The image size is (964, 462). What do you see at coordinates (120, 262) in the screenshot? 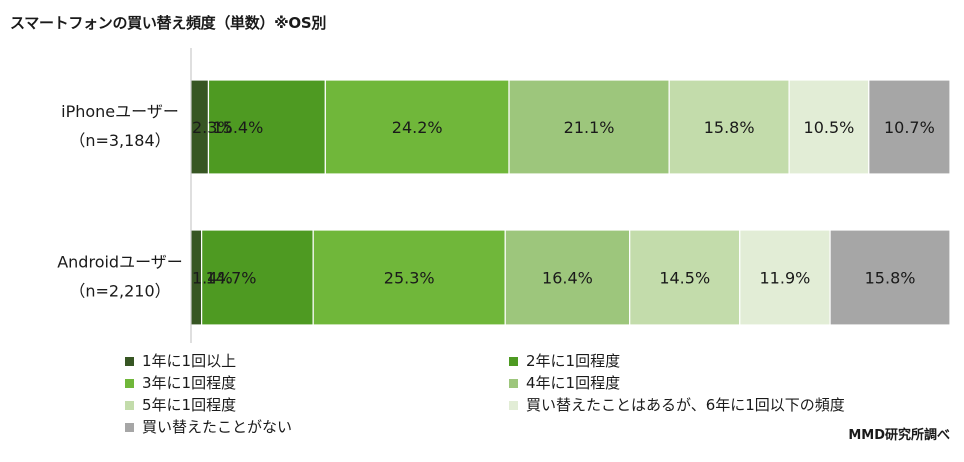
I see `category-label: Androidユーザー` at bounding box center [120, 262].